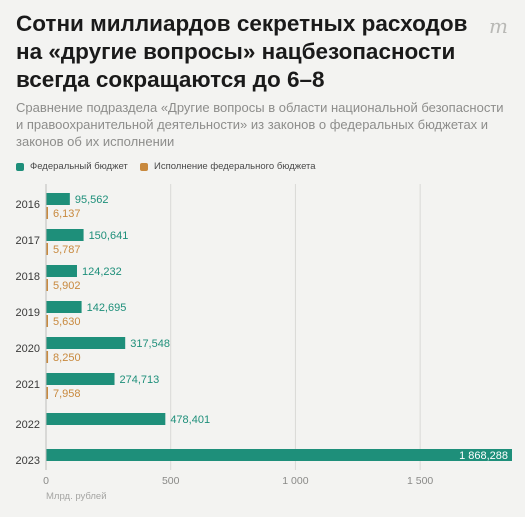 The image size is (525, 517). Describe the element at coordinates (483, 456) in the screenshot. I see `data-label-budget: 1 868,288` at that location.